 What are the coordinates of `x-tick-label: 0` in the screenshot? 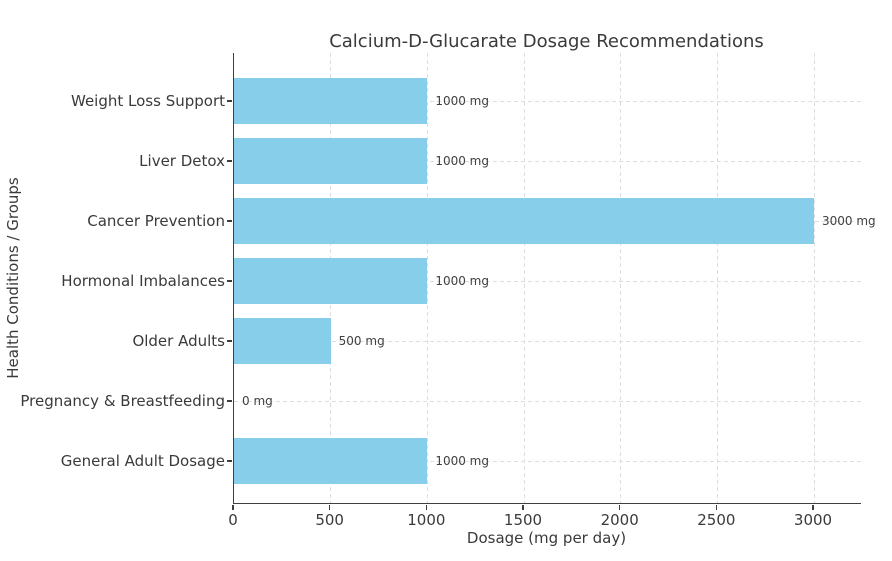 It's located at (233, 520).